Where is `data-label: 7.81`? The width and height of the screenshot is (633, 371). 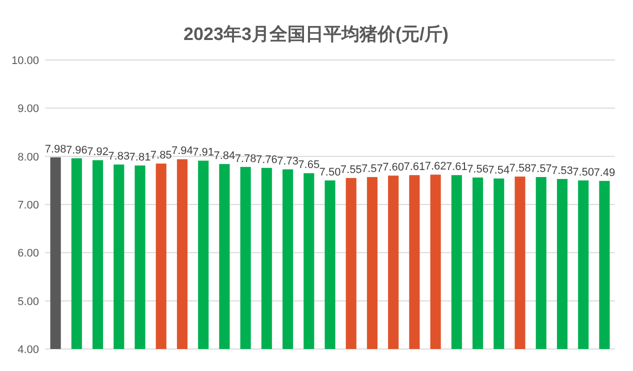
data-label: 7.81 is located at coordinates (140, 157).